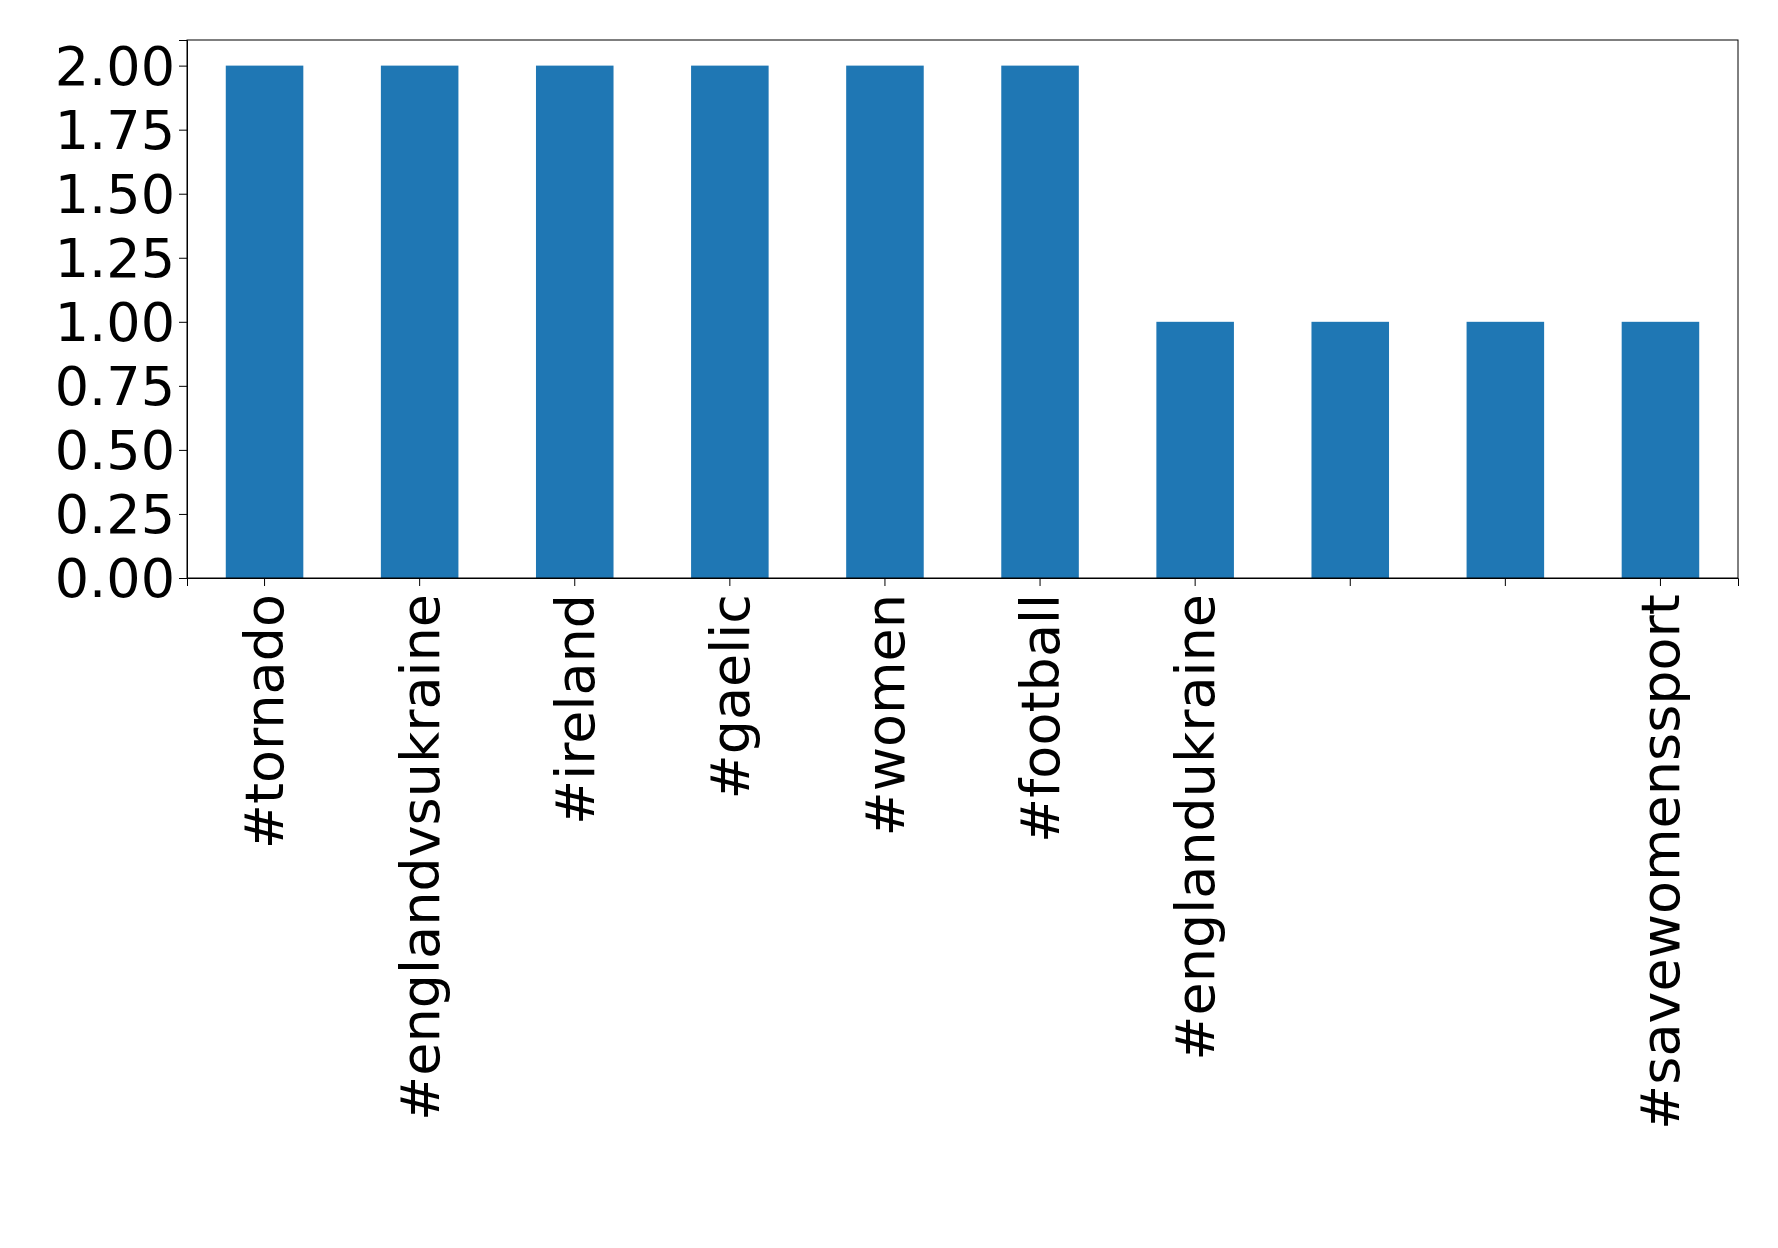 This screenshot has width=1778, height=1248. I want to click on x-tick-label: #gaelic, so click(730, 697).